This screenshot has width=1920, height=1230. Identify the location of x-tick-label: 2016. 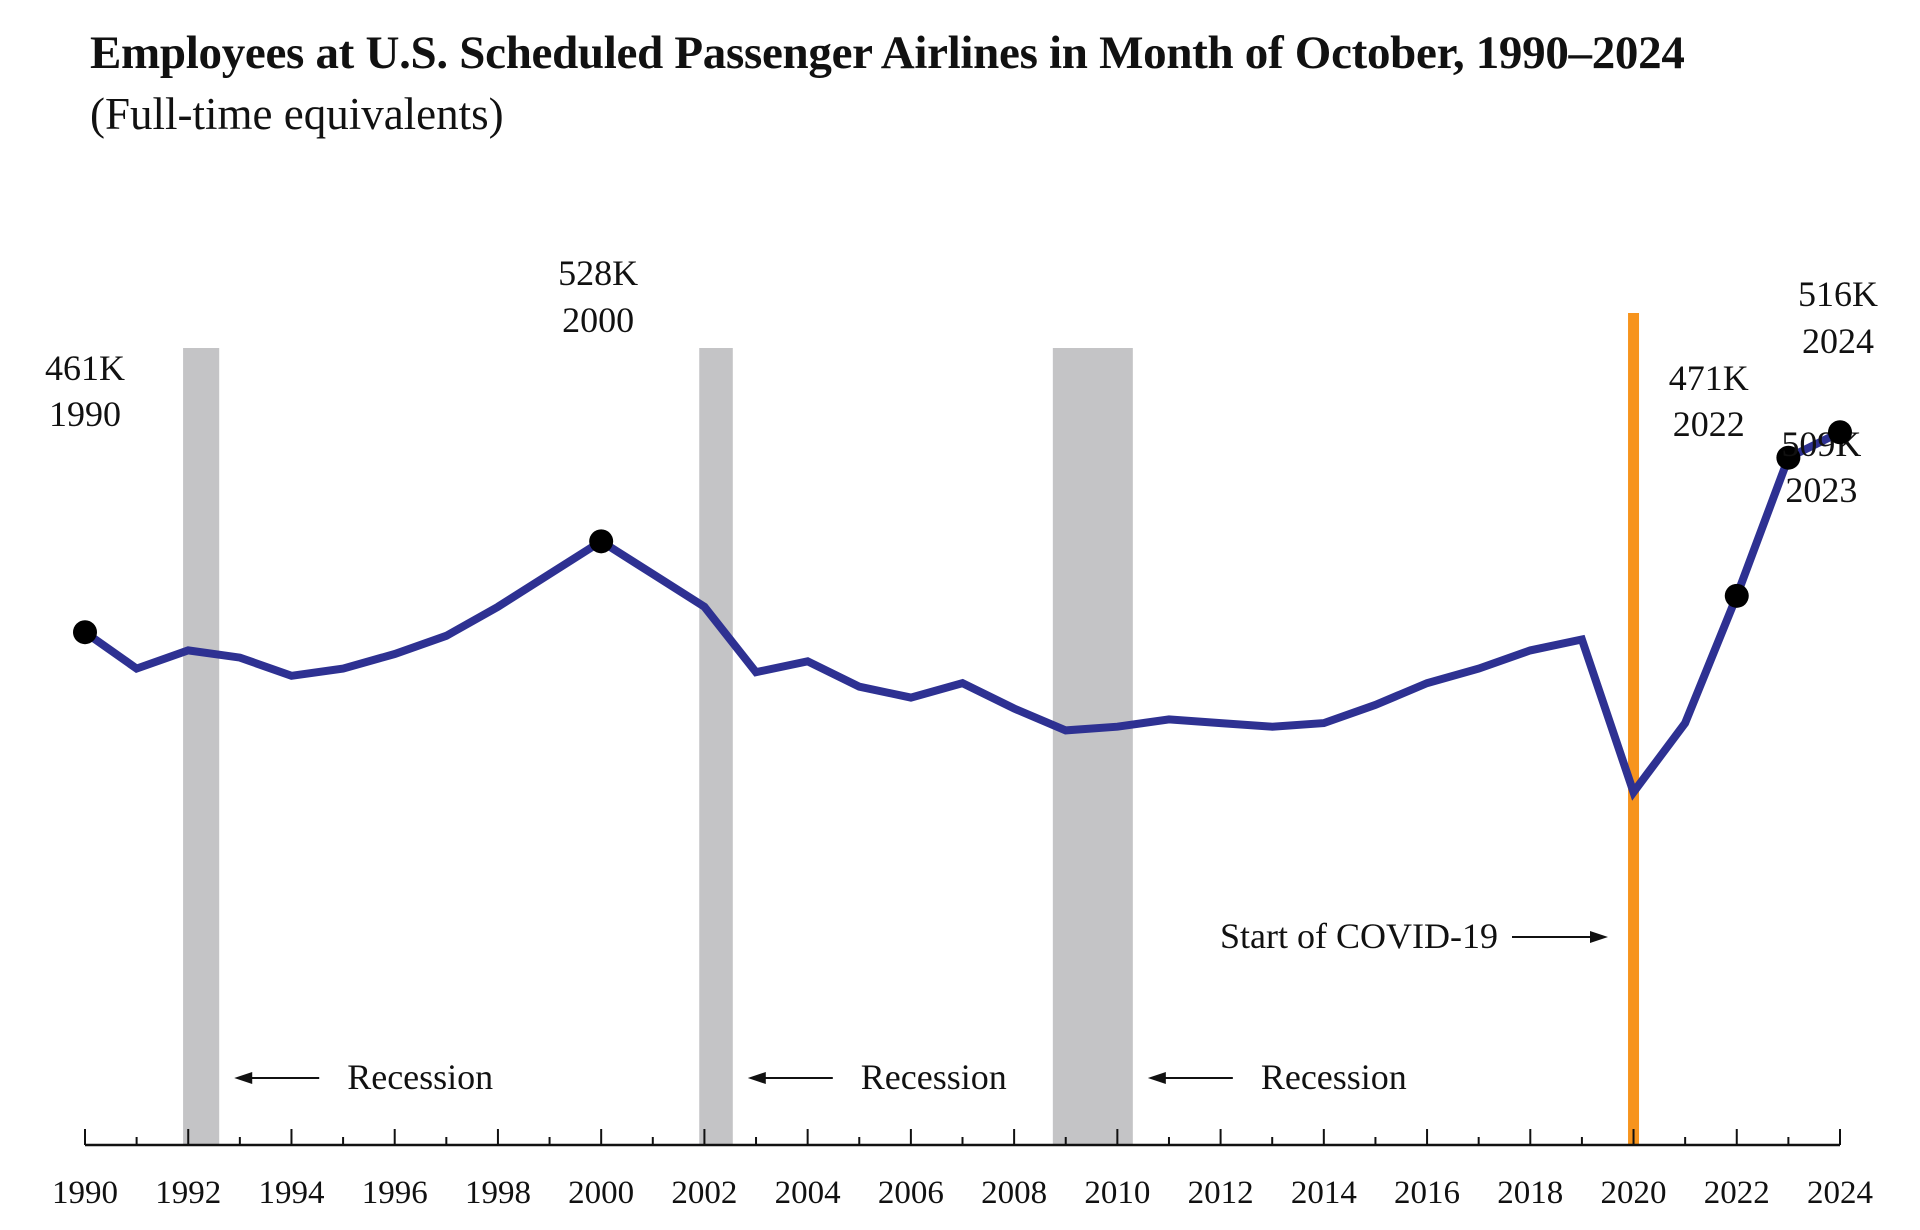
(1427, 1193).